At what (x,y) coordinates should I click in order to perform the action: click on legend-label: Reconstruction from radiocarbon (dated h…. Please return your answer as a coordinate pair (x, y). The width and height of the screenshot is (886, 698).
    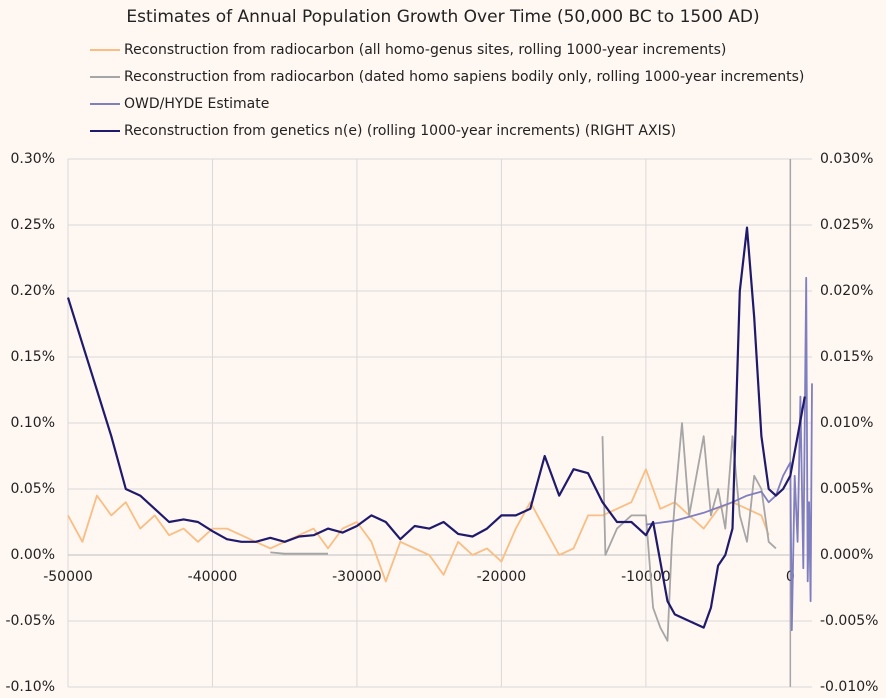
    Looking at the image, I should click on (464, 77).